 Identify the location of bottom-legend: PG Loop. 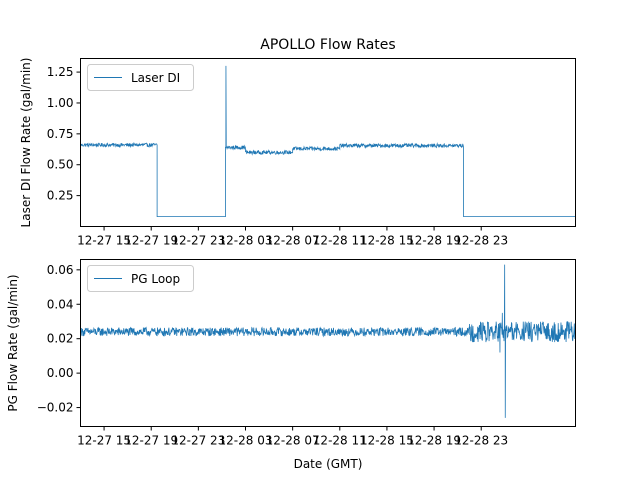
(140, 278).